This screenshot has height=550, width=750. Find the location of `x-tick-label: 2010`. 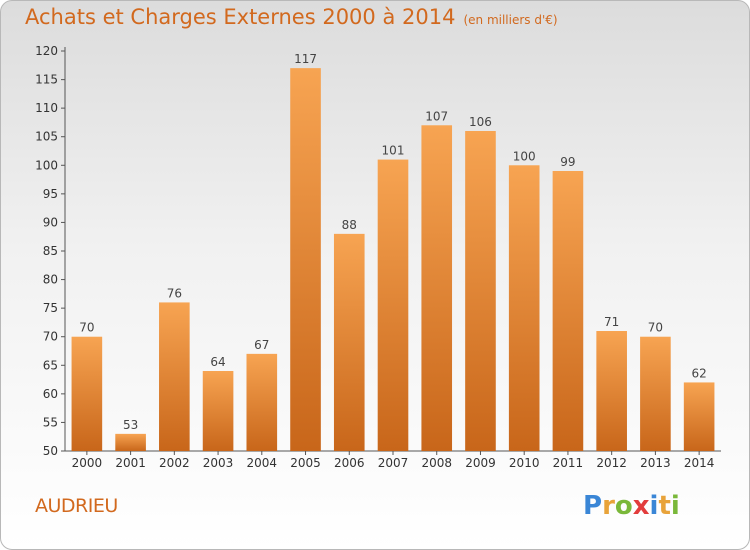

x-tick-label: 2010 is located at coordinates (524, 463).